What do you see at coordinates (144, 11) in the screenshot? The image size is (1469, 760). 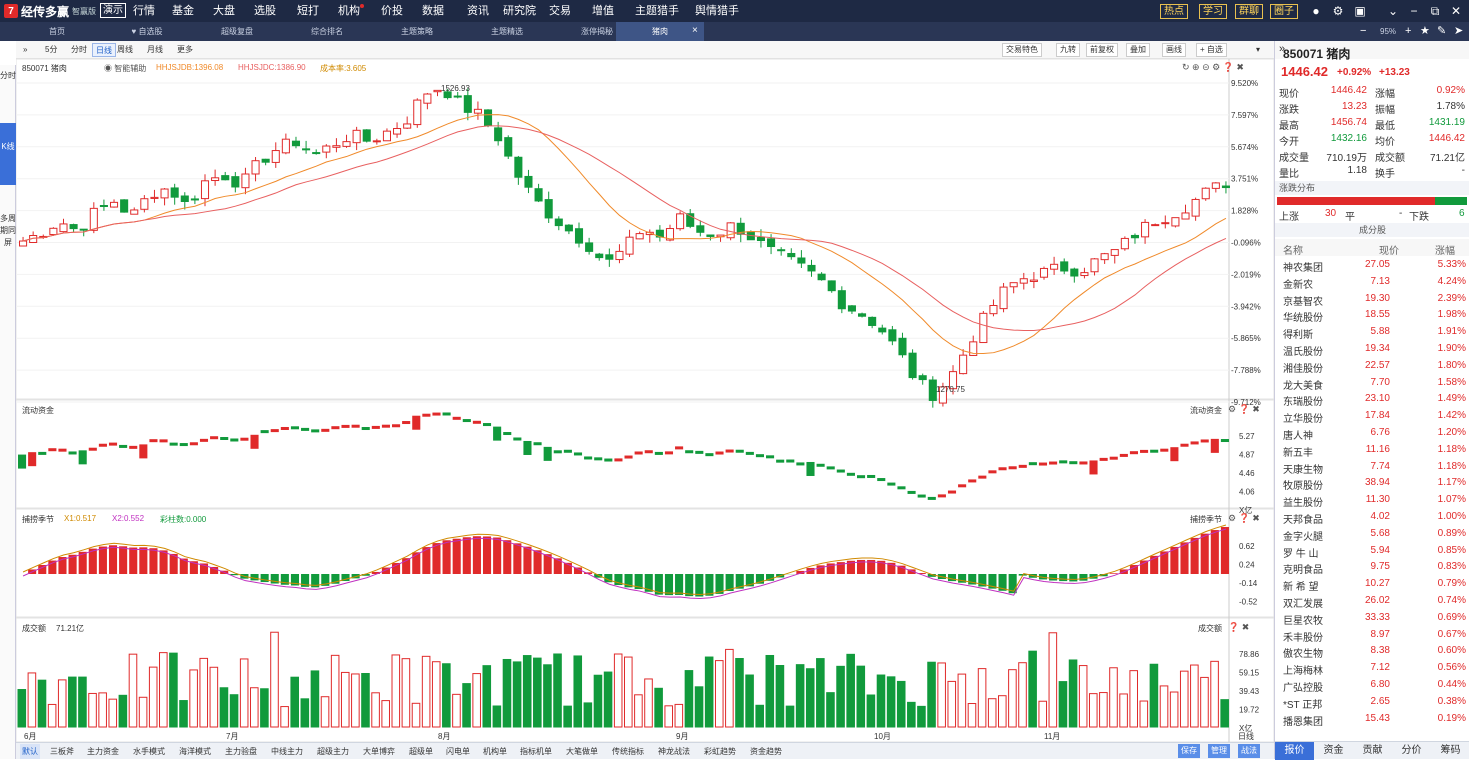 I see `menu-item-0: 行情` at bounding box center [144, 11].